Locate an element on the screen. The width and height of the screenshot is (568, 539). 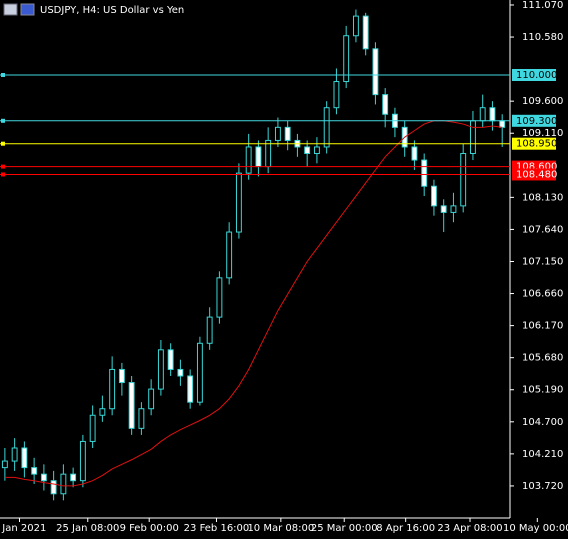
y-tick-label: 109.600 is located at coordinates (542, 101).